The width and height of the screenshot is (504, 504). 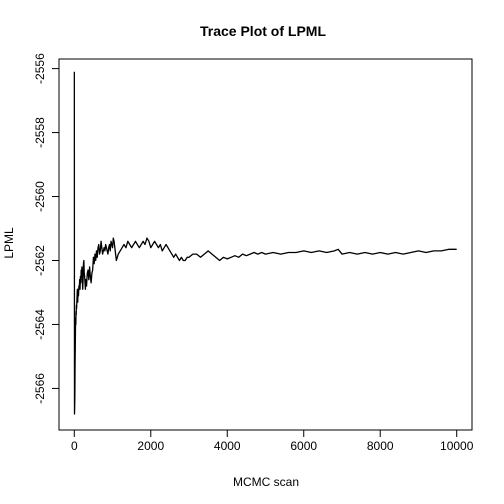 What do you see at coordinates (9, 243) in the screenshot?
I see `y-axis-label: LPML` at bounding box center [9, 243].